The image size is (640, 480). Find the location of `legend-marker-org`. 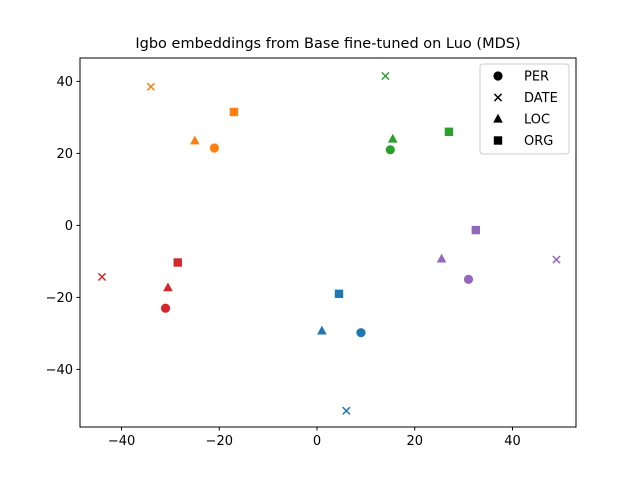

legend-marker-org is located at coordinates (498, 140).